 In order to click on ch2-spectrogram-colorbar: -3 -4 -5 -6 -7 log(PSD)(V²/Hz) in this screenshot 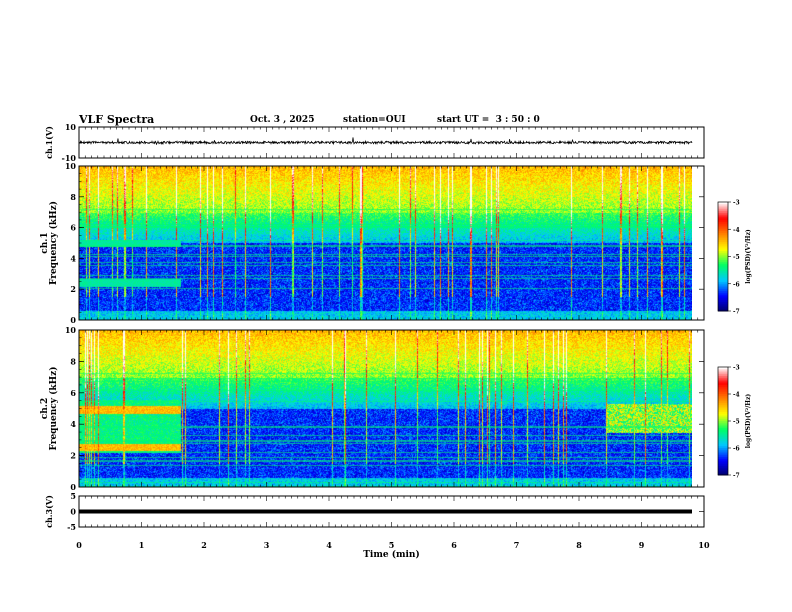, I will do `click(734, 422)`.